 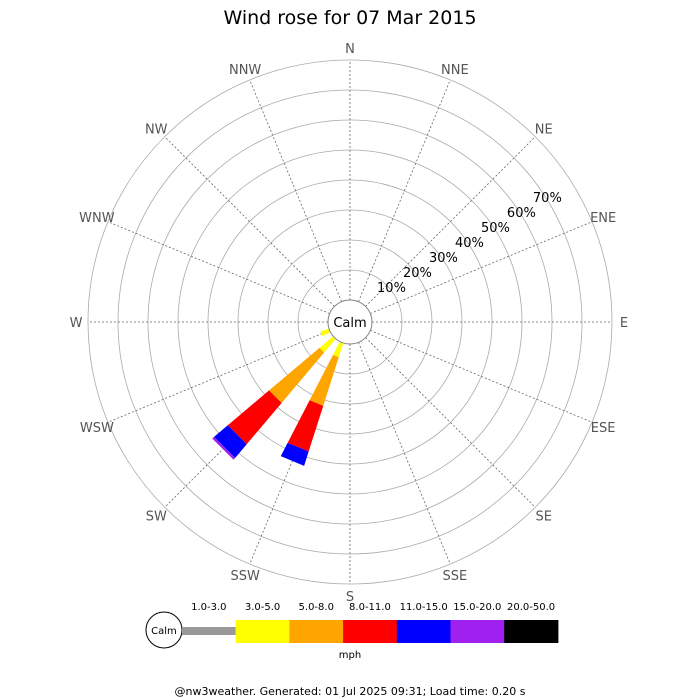 What do you see at coordinates (391, 288) in the screenshot?
I see `ring-label-10: 10%` at bounding box center [391, 288].